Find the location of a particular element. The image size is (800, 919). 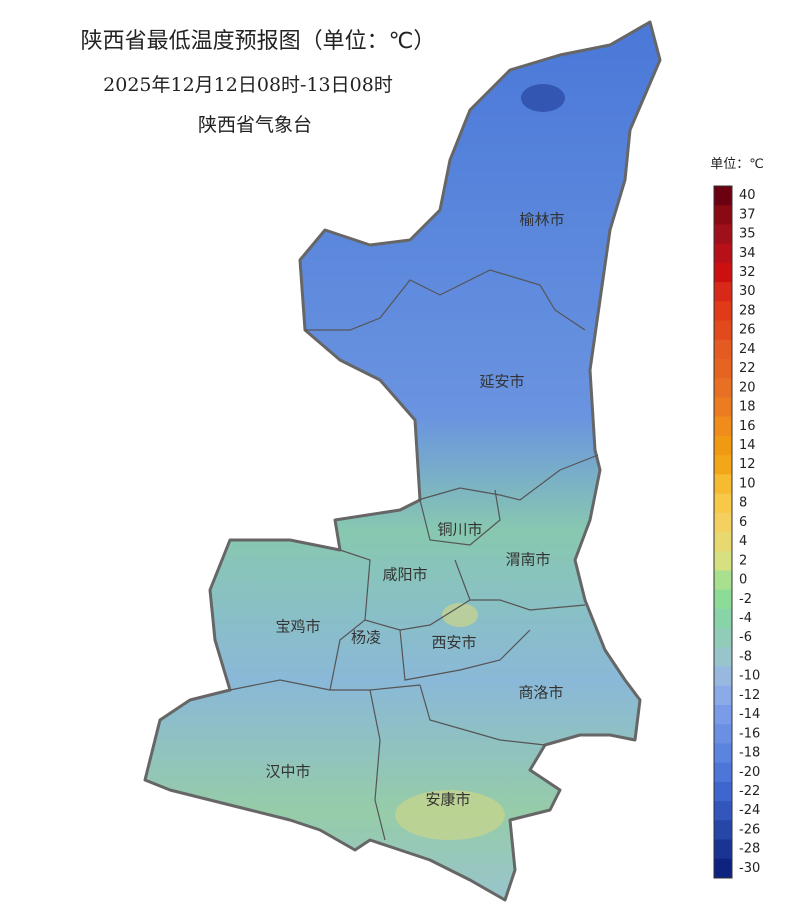

legend-tick-label: 40 is located at coordinates (747, 195).